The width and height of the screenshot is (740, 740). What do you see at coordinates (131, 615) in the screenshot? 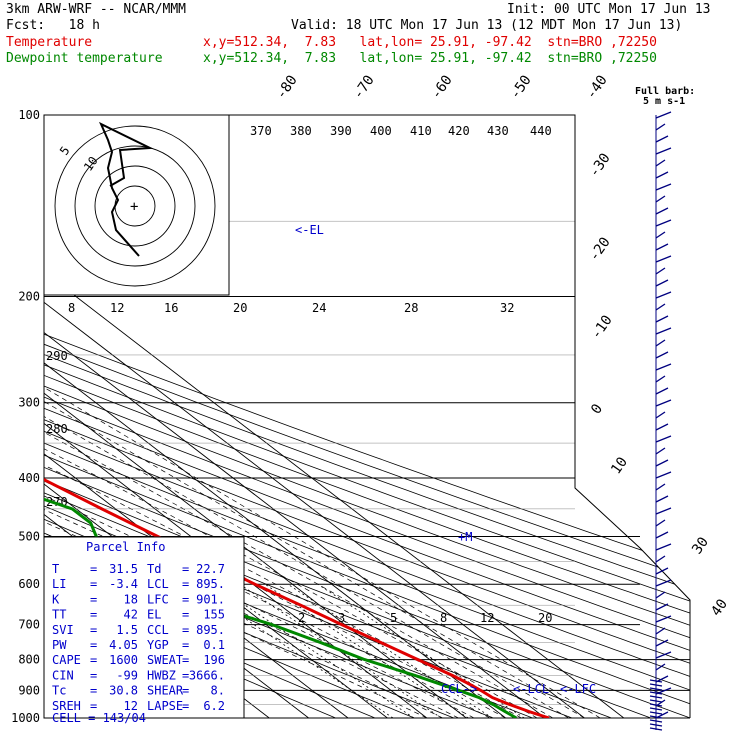
I see `parcel-info-value: 42` at bounding box center [131, 615].